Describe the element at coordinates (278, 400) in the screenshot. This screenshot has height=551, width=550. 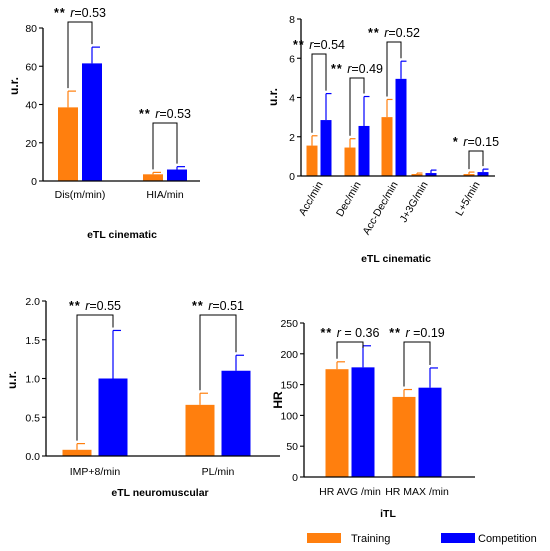
I see `y-axis-label: HR` at that location.